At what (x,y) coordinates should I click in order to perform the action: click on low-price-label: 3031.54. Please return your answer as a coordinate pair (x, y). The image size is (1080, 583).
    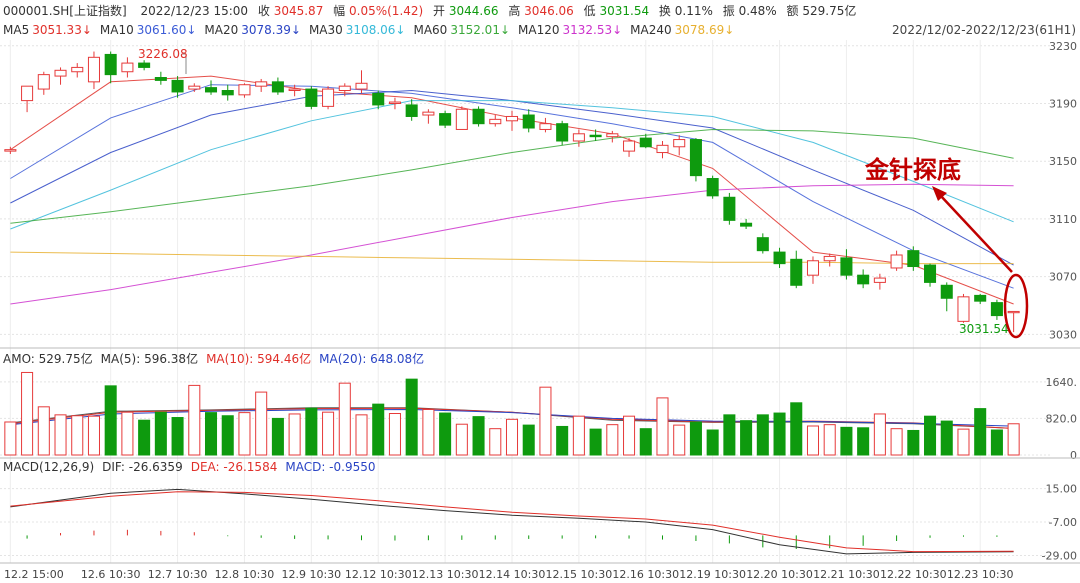
    Looking at the image, I should click on (984, 329).